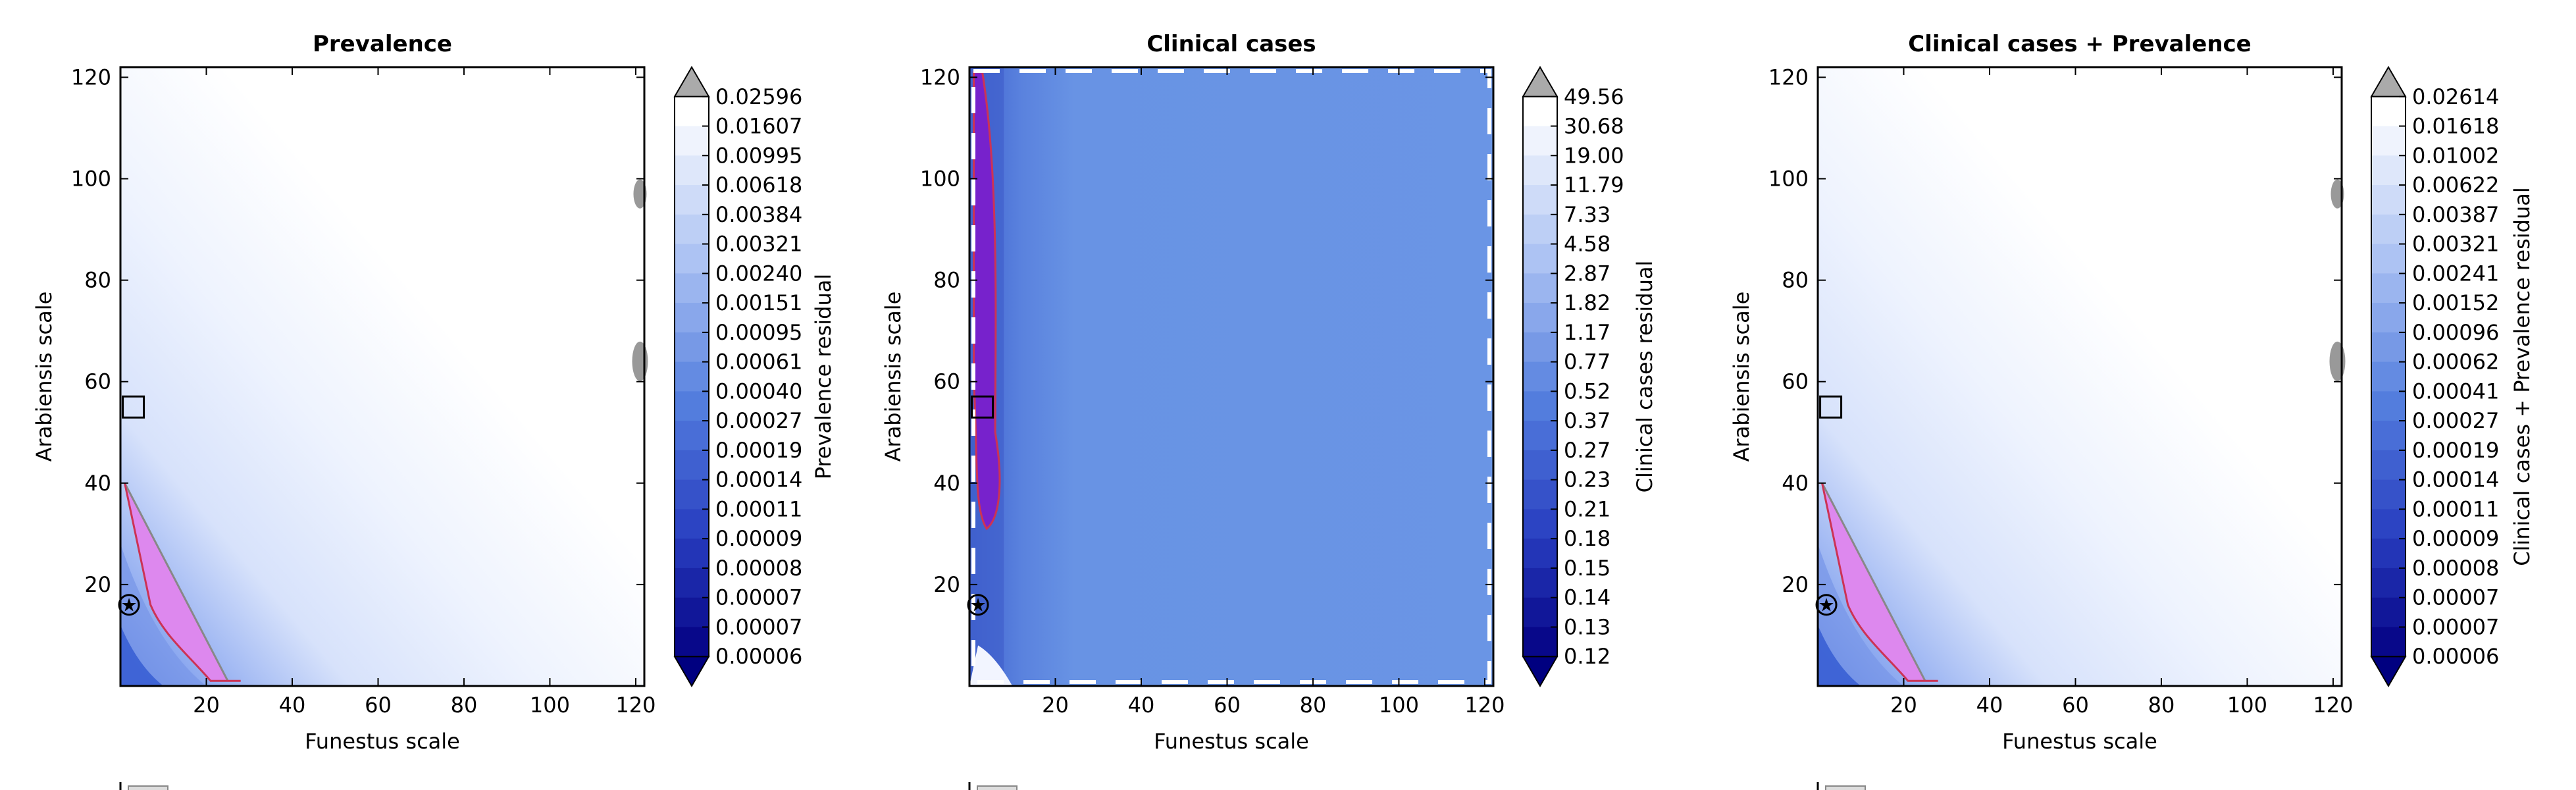  I want to click on colorbar-tick-label: 19.00, so click(1594, 156).